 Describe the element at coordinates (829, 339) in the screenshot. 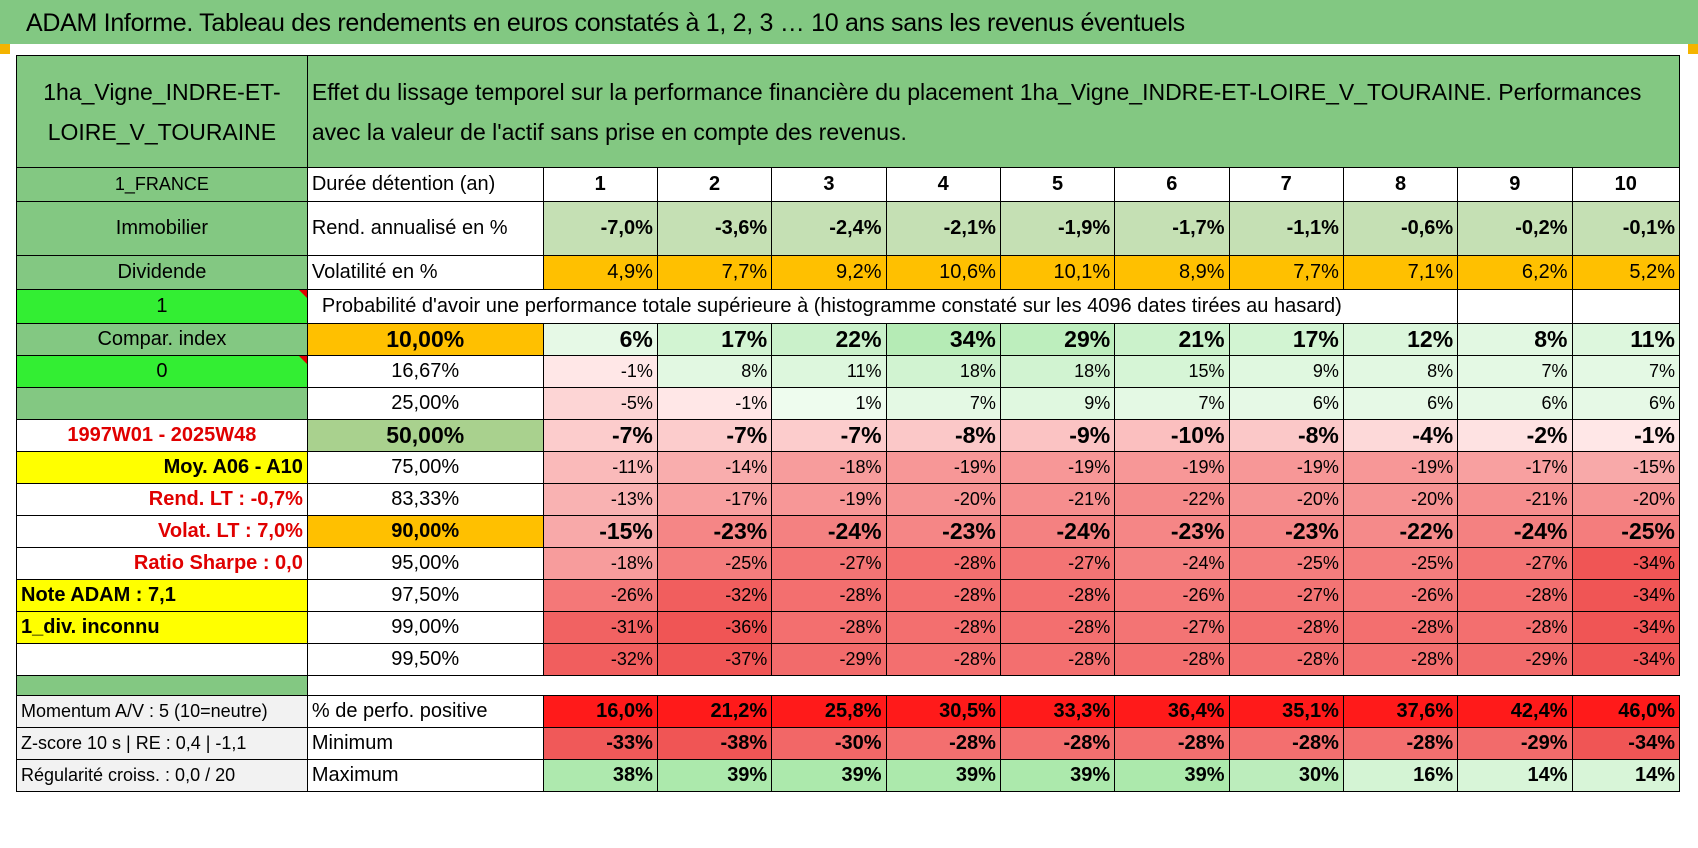

I see `quantile-cell: 22%` at that location.